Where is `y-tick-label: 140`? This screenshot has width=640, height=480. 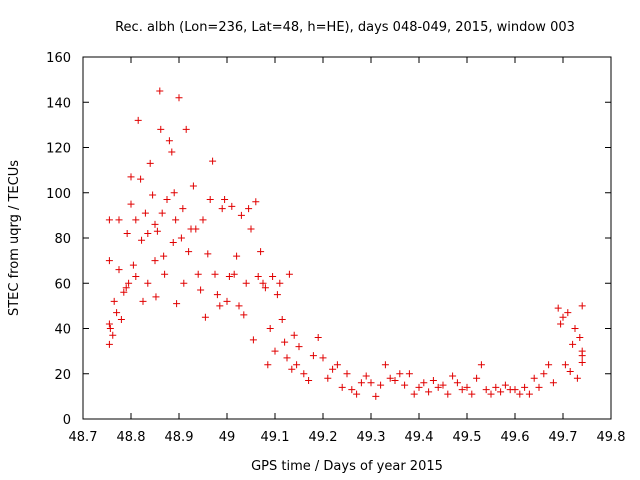 y-tick-label: 140 is located at coordinates (58, 103).